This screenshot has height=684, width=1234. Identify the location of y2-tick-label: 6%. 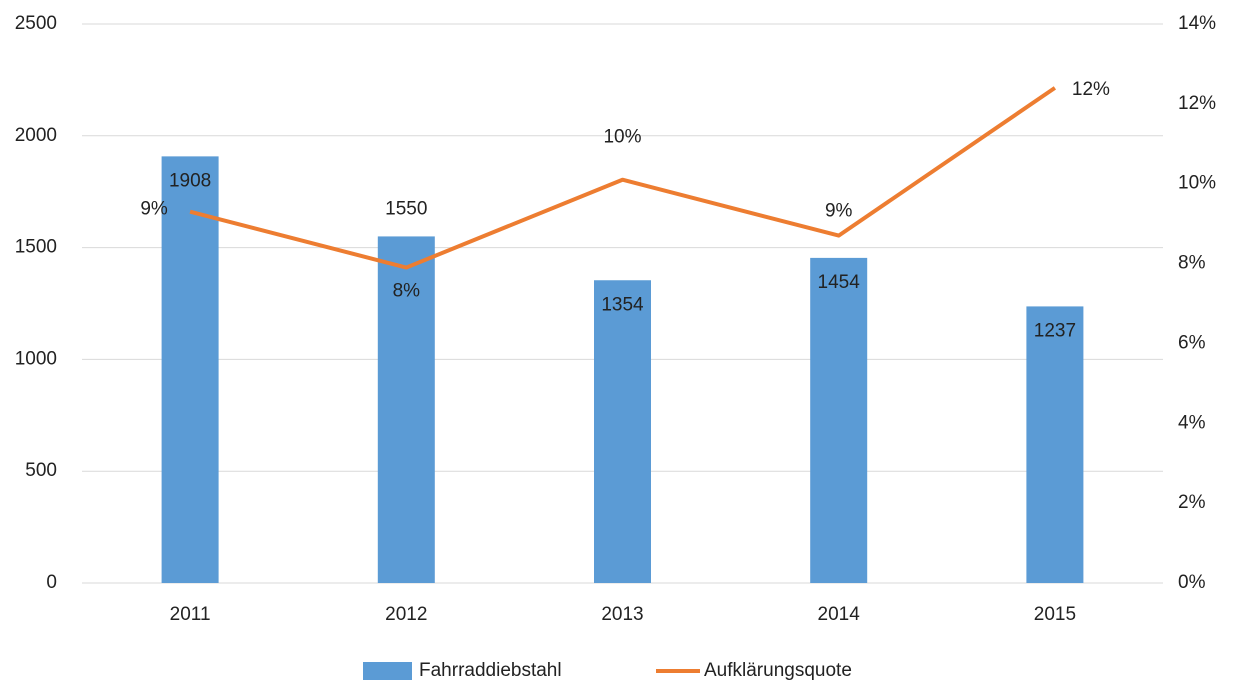
(1192, 342).